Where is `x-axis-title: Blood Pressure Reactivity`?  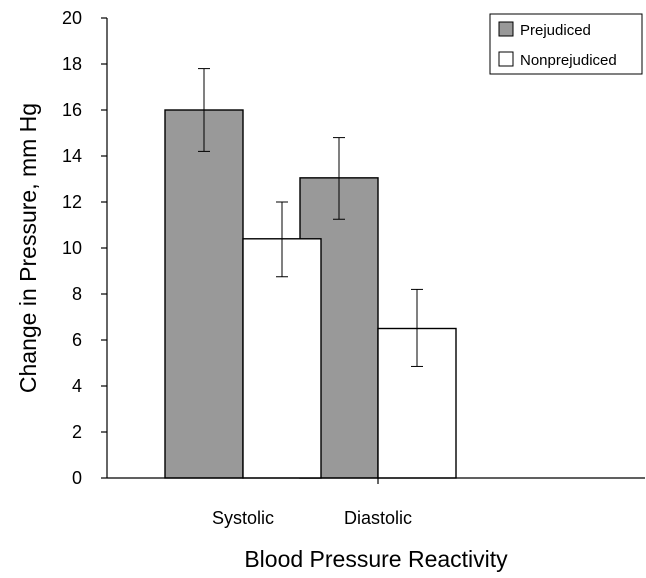
x-axis-title: Blood Pressure Reactivity is located at coordinates (376, 559).